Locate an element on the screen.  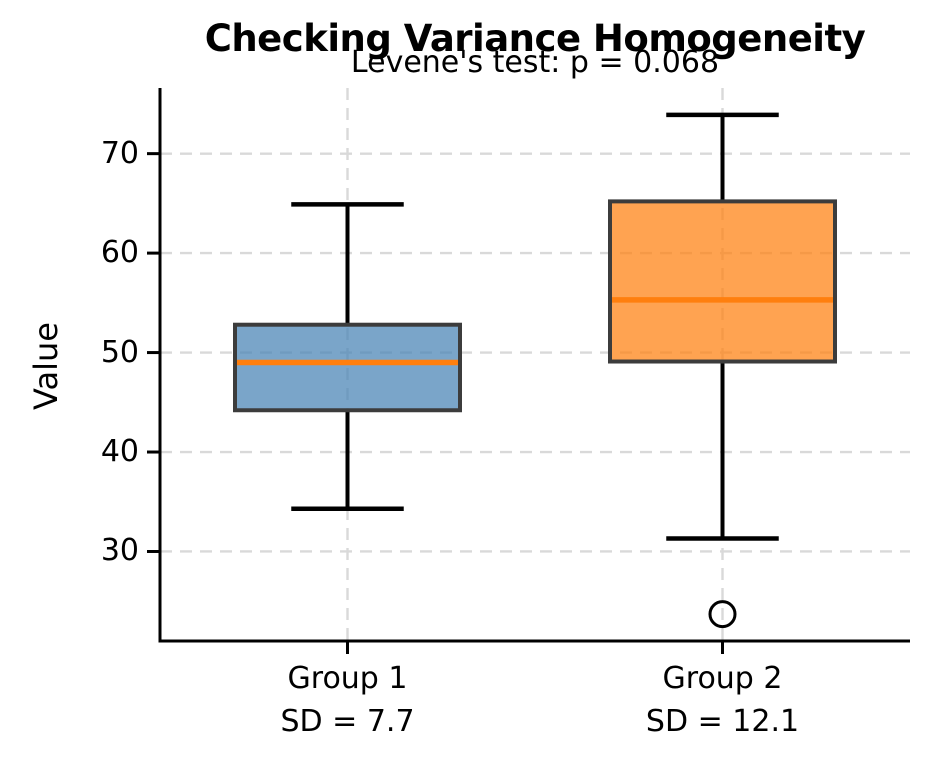
outlier-point is located at coordinates (722, 614).